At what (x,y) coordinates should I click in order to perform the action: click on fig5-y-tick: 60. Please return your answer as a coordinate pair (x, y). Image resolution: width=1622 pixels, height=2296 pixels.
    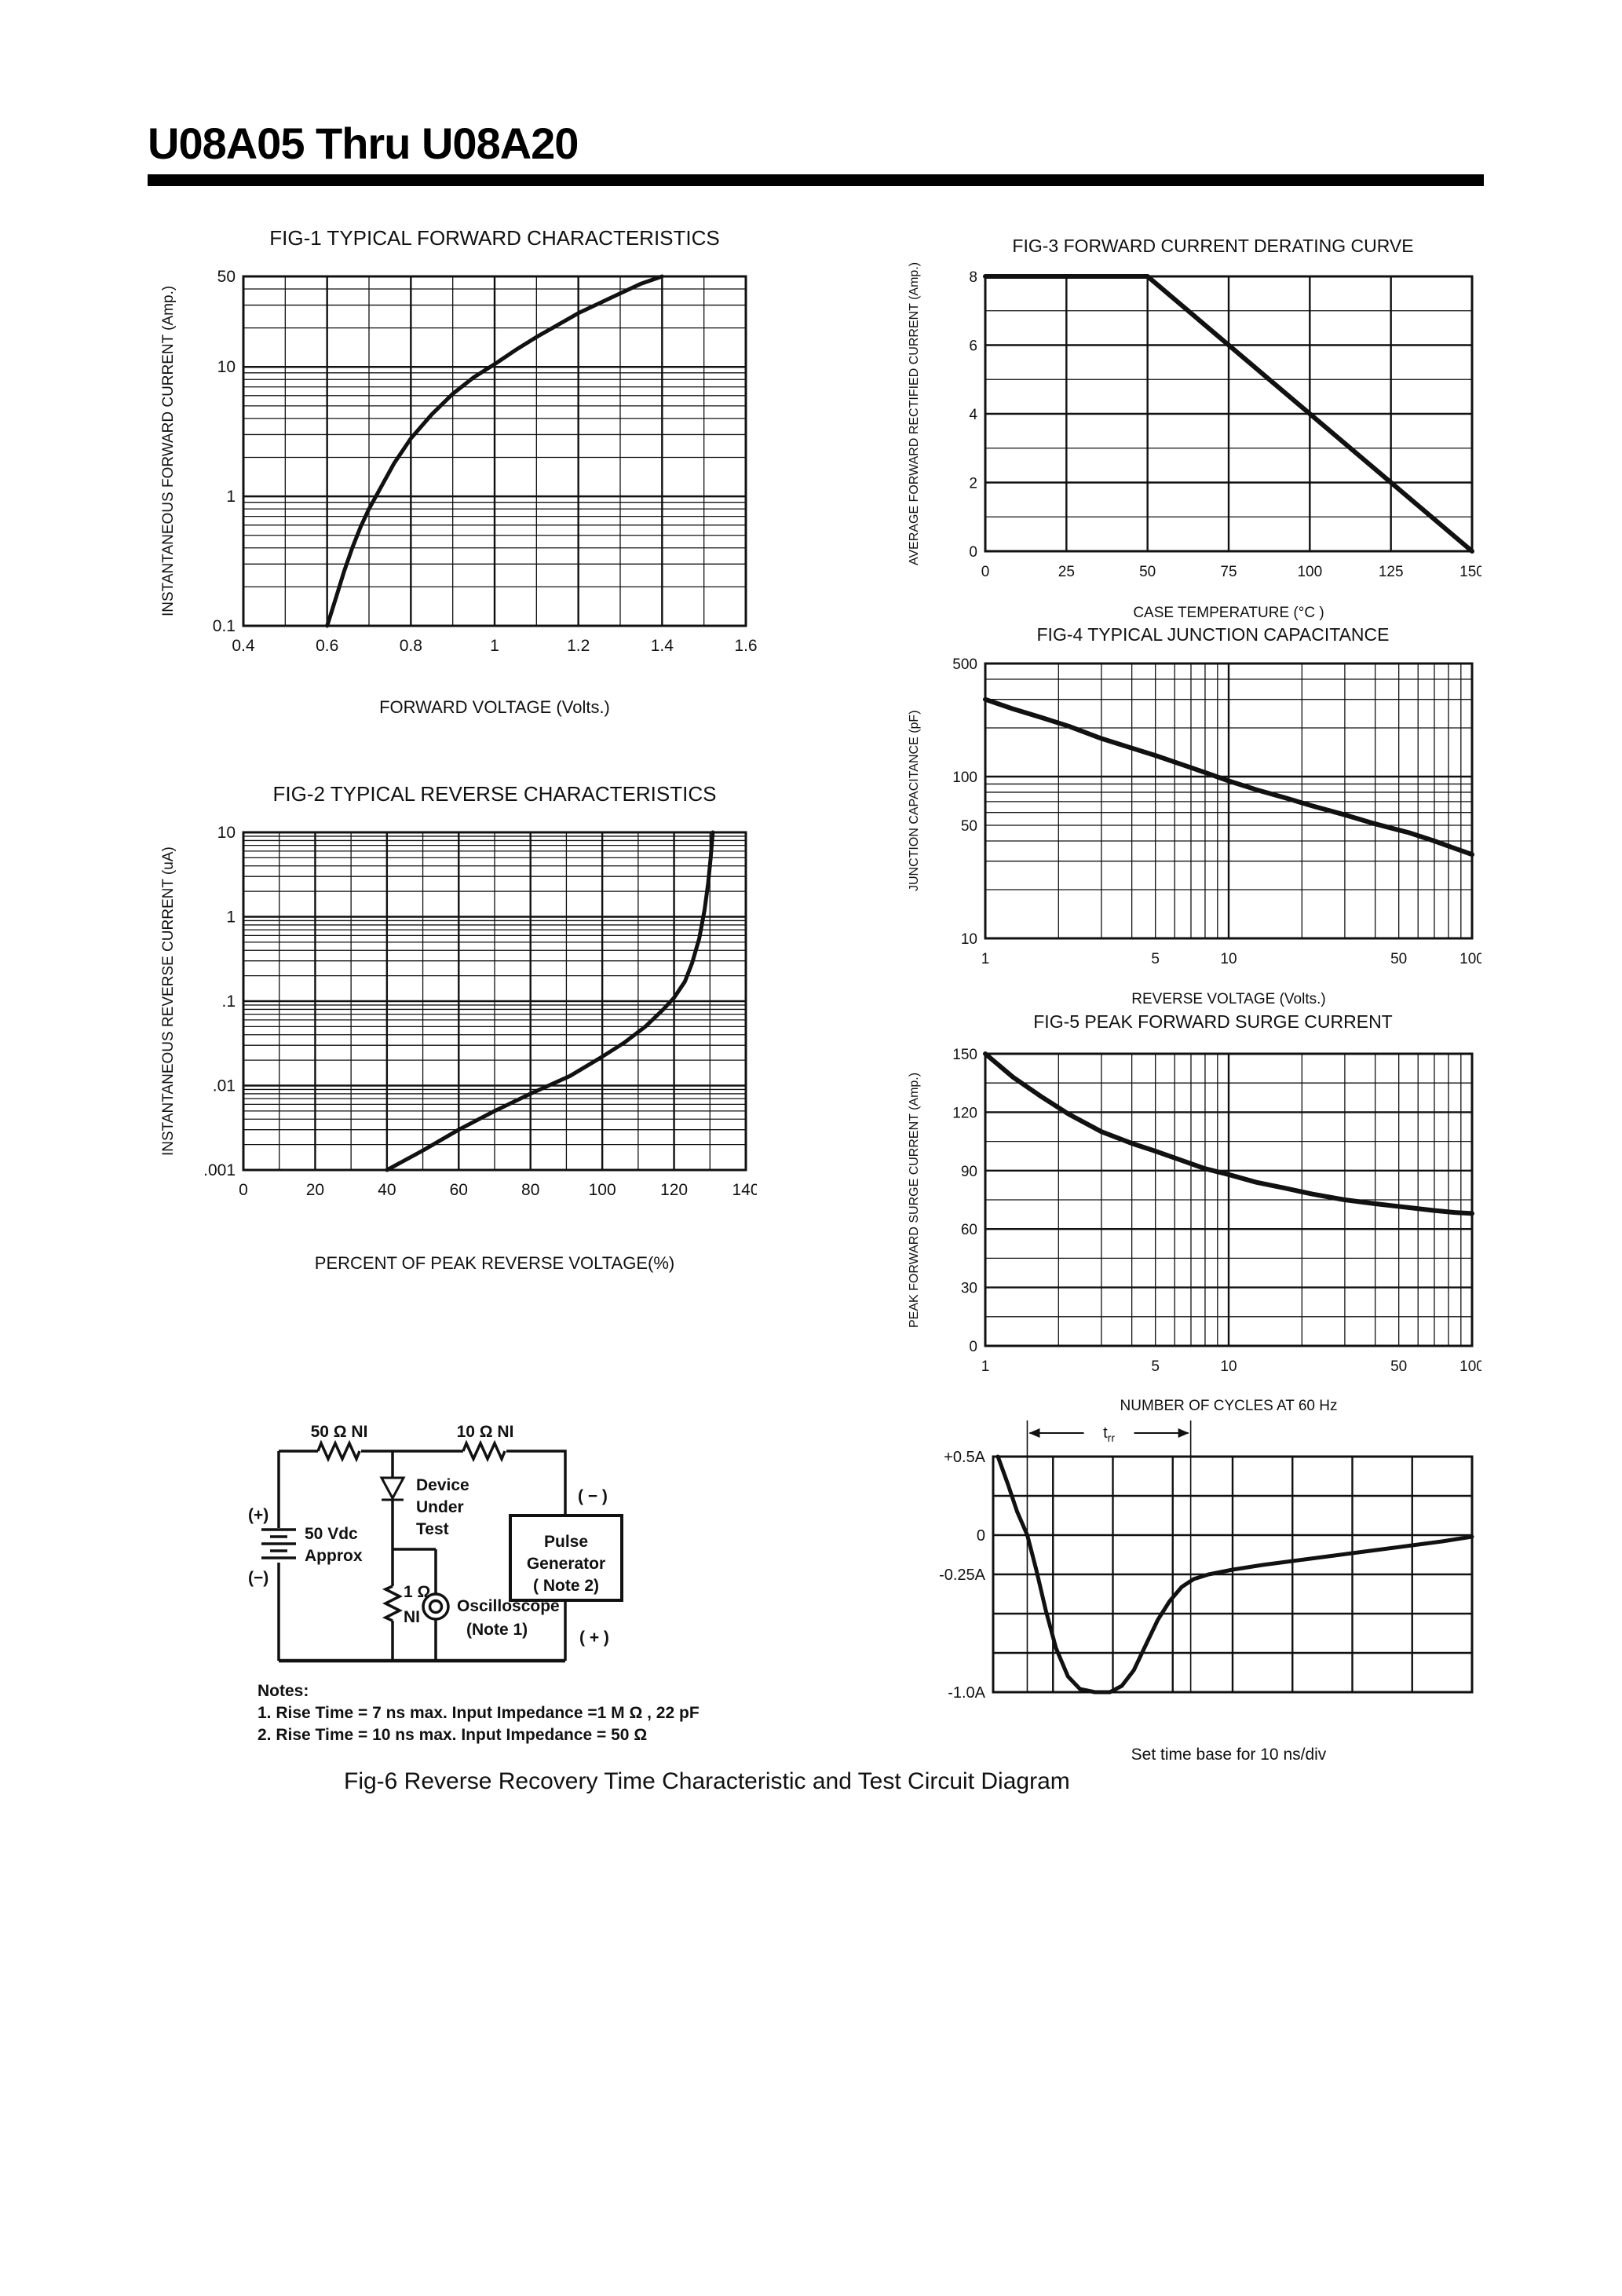
    Looking at the image, I should click on (969, 1230).